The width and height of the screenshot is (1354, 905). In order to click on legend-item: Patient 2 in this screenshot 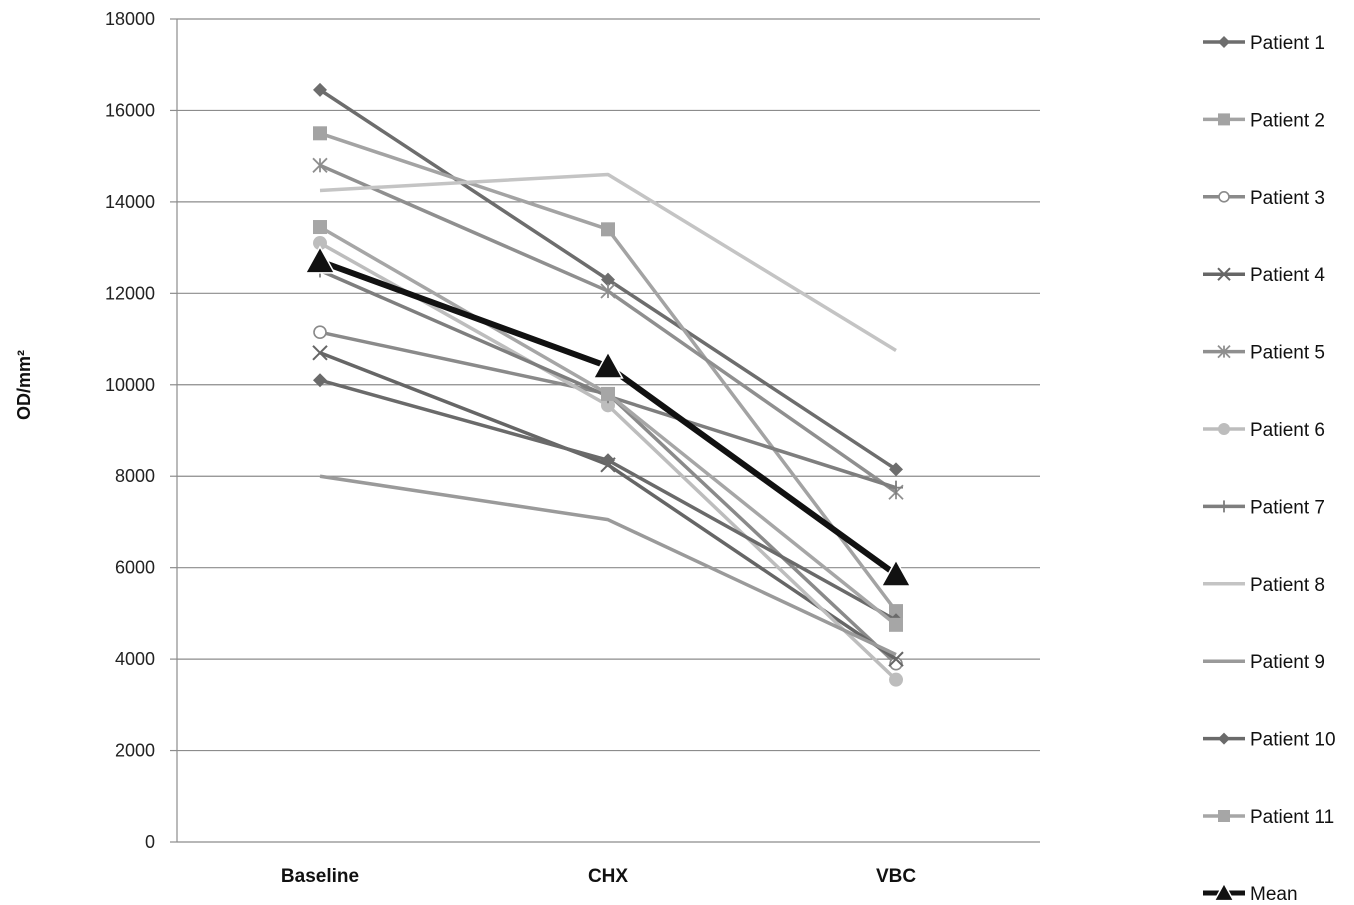, I will do `click(1264, 120)`.